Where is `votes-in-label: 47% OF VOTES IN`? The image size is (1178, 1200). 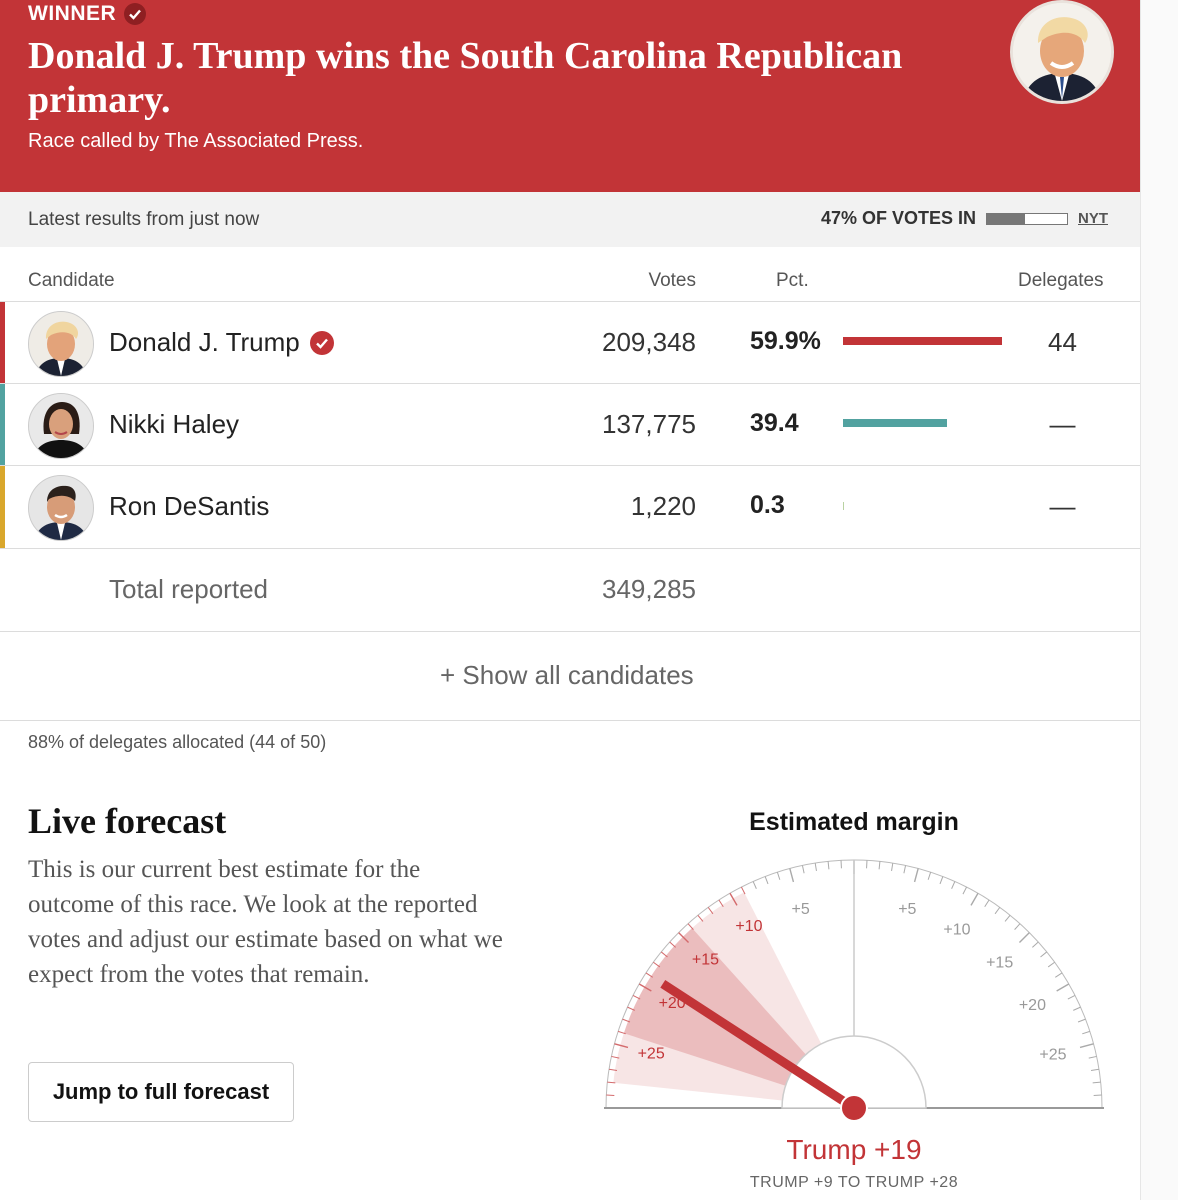 votes-in-label: 47% OF VOTES IN is located at coordinates (898, 218).